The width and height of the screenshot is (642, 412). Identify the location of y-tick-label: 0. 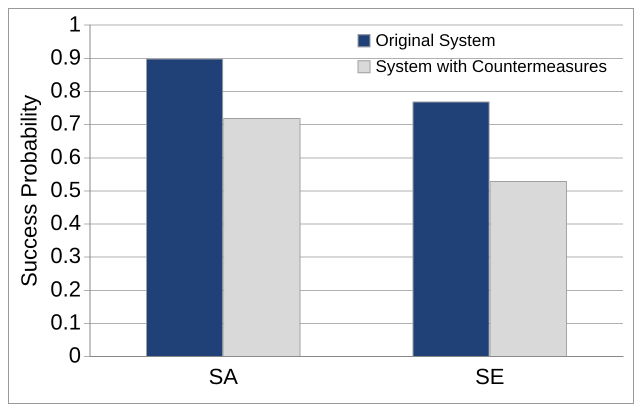
(74, 355).